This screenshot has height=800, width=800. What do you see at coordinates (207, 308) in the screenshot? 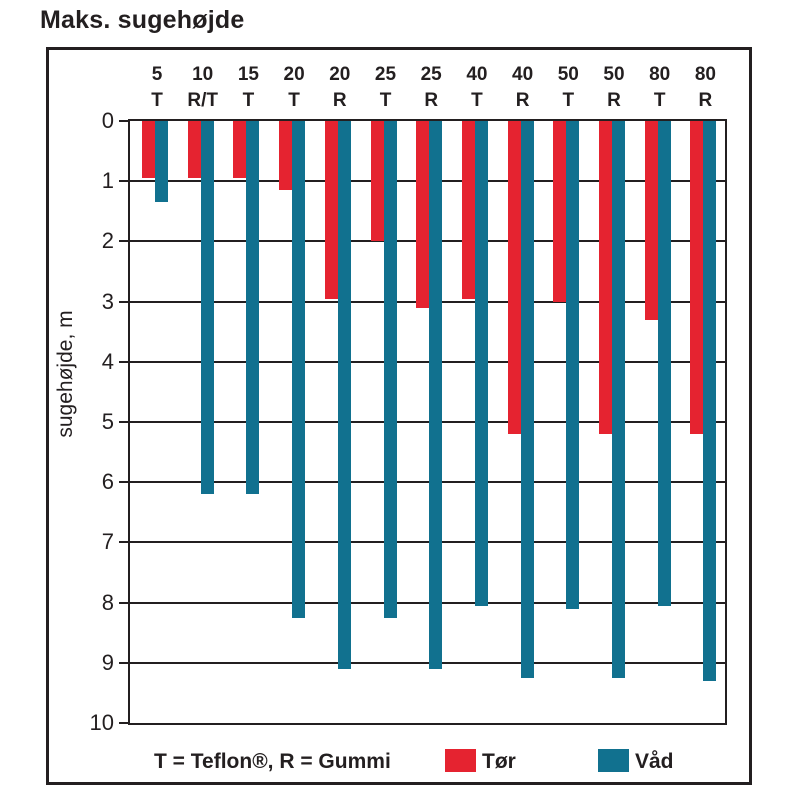
I see `bar-vad-10RT` at bounding box center [207, 308].